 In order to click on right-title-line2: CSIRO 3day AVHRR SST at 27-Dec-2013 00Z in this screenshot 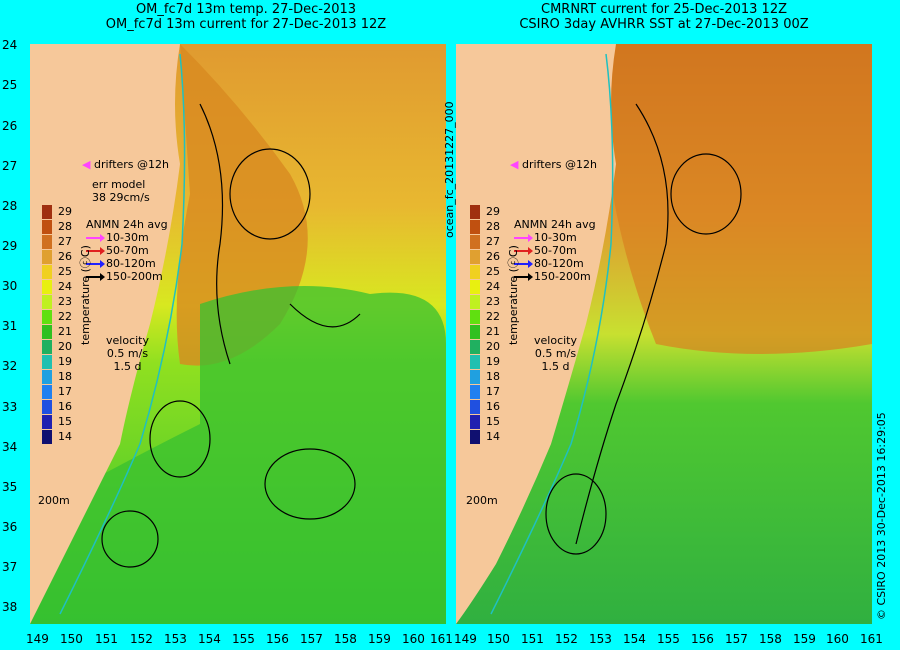, I will do `click(664, 24)`.